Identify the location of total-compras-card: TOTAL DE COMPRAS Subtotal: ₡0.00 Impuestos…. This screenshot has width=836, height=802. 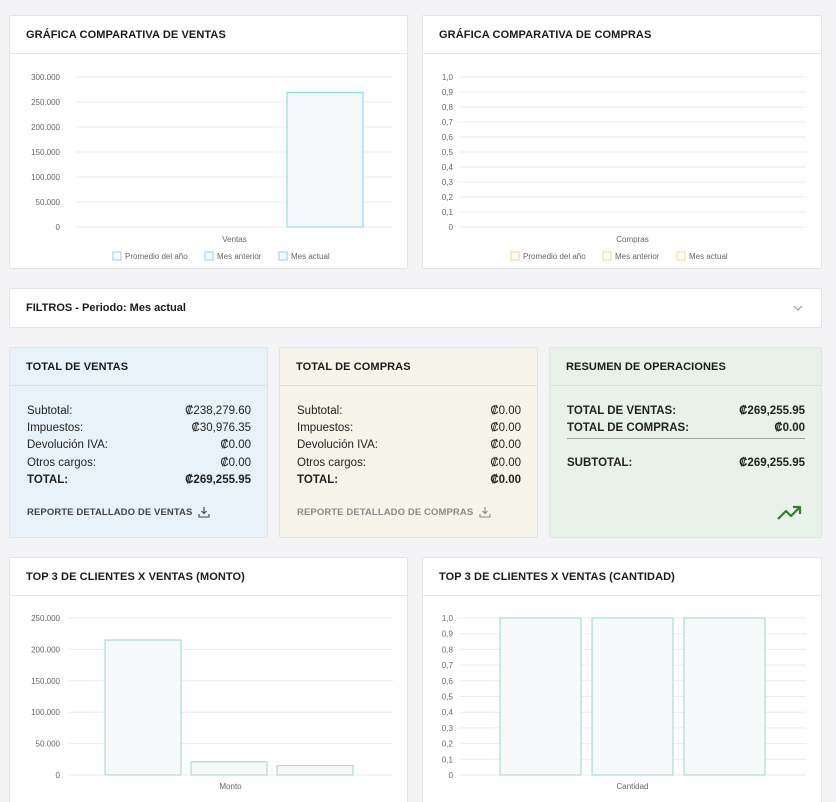
(408, 442).